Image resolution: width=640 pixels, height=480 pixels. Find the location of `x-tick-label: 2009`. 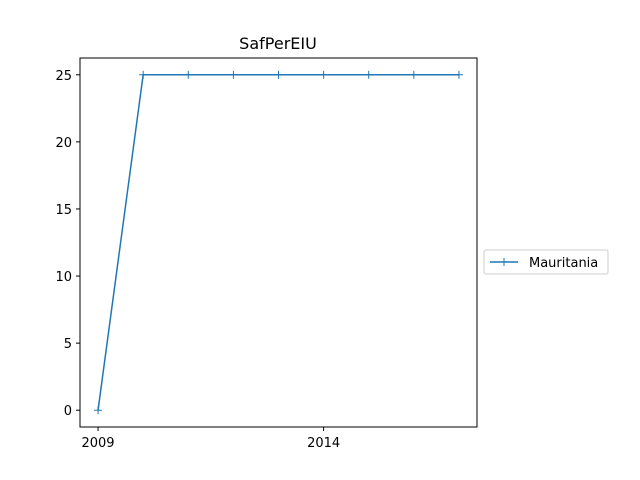

x-tick-label: 2009 is located at coordinates (97, 443).